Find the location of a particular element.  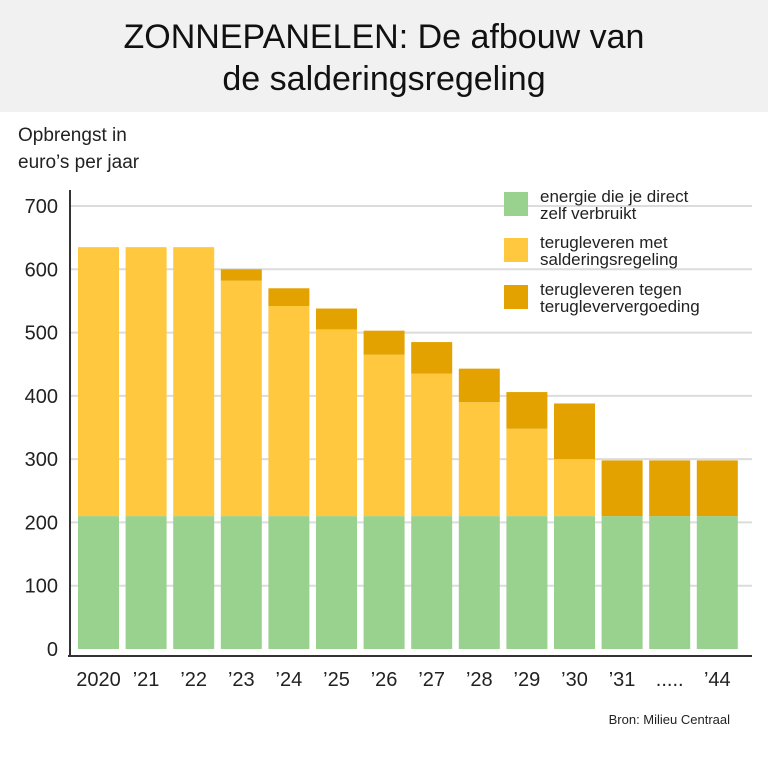

title-band is located at coordinates (384, 56).